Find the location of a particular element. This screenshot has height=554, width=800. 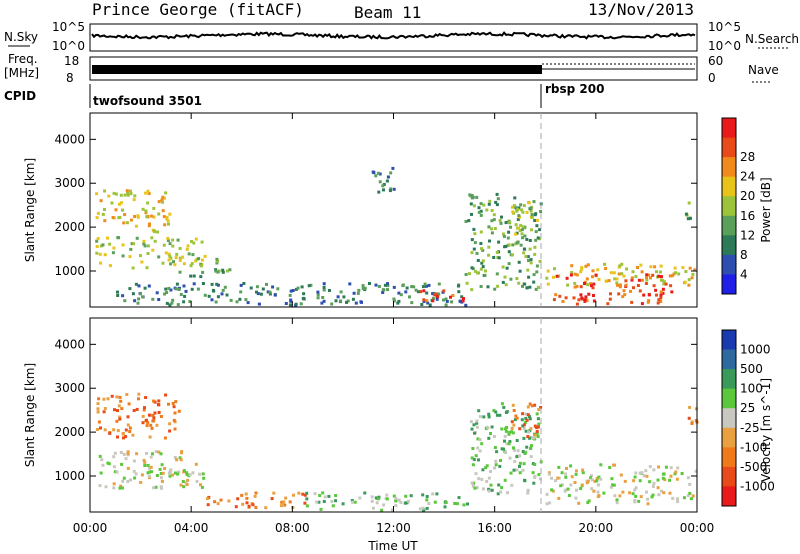

x-tick-label: 08:00 is located at coordinates (292, 528).